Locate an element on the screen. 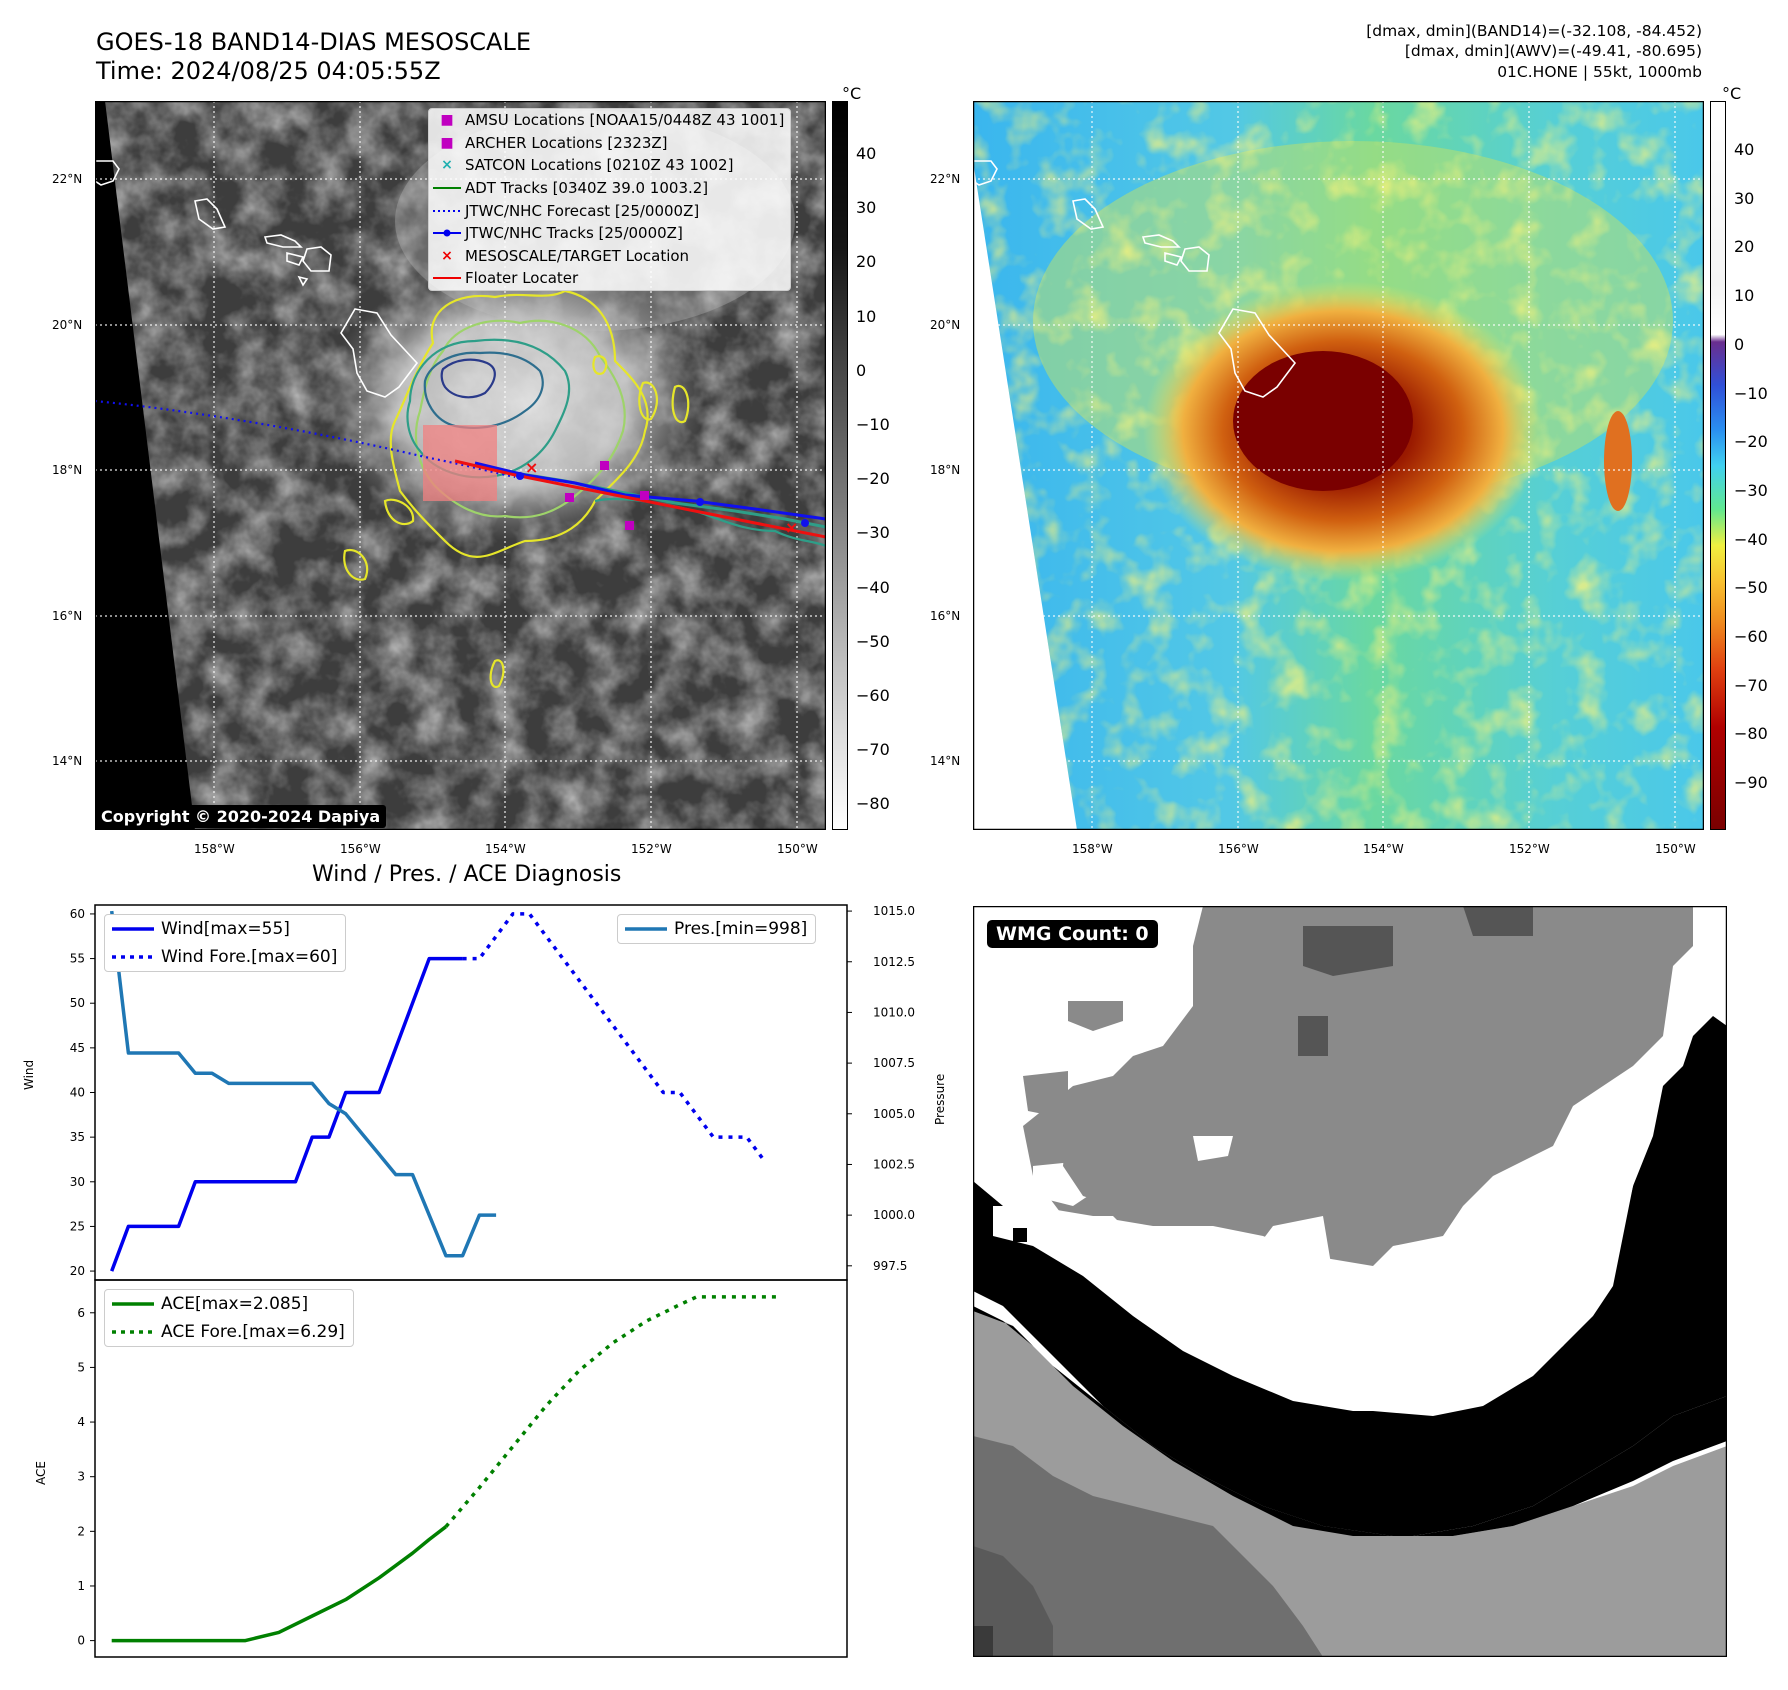  info-line3: 01C.HONE | 55kt, 1000mb is located at coordinates (1599, 72).